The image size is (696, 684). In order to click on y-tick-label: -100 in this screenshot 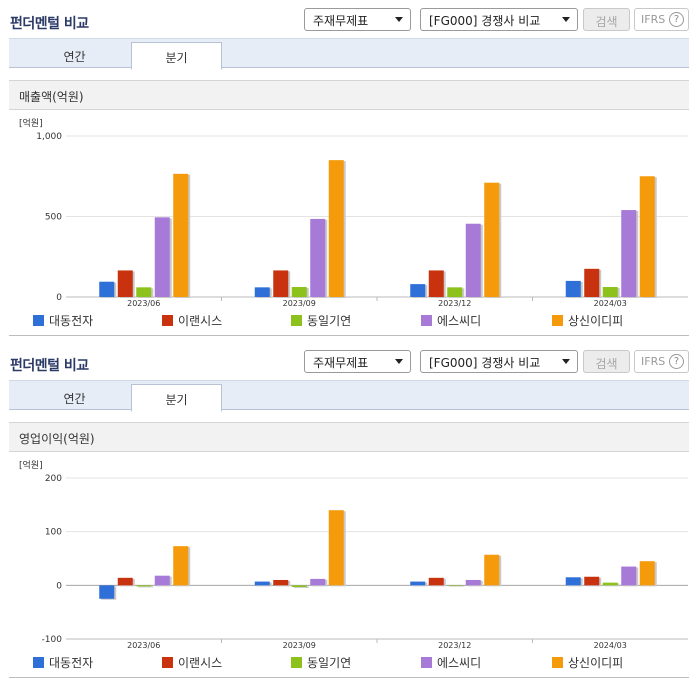, I will do `click(52, 640)`.